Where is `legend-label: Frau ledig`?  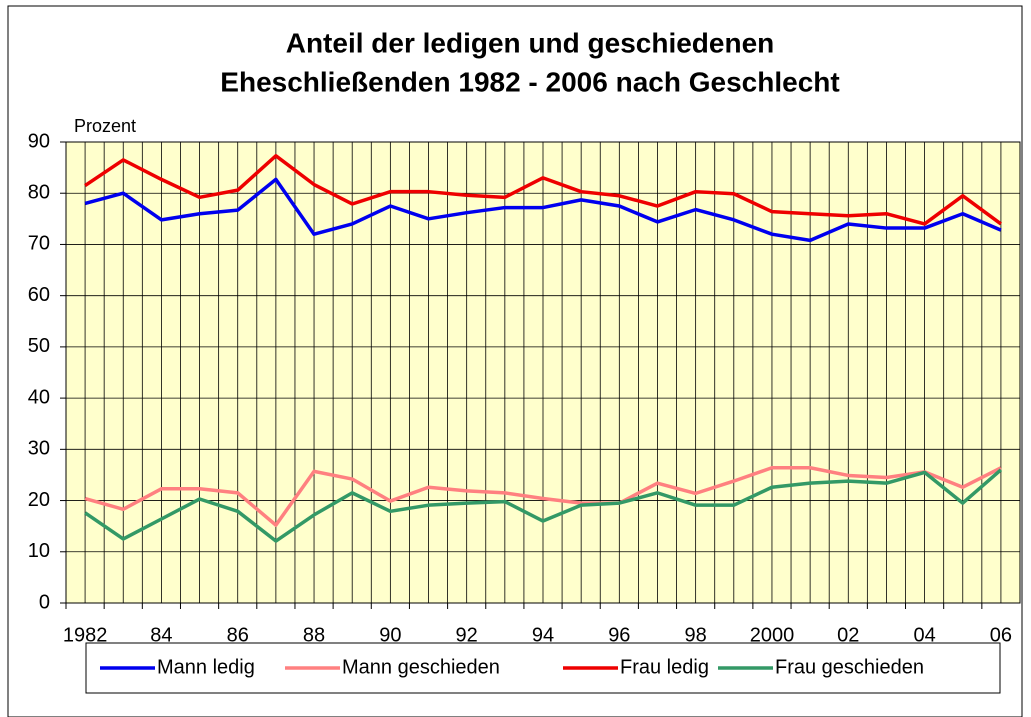 legend-label: Frau ledig is located at coordinates (664, 667).